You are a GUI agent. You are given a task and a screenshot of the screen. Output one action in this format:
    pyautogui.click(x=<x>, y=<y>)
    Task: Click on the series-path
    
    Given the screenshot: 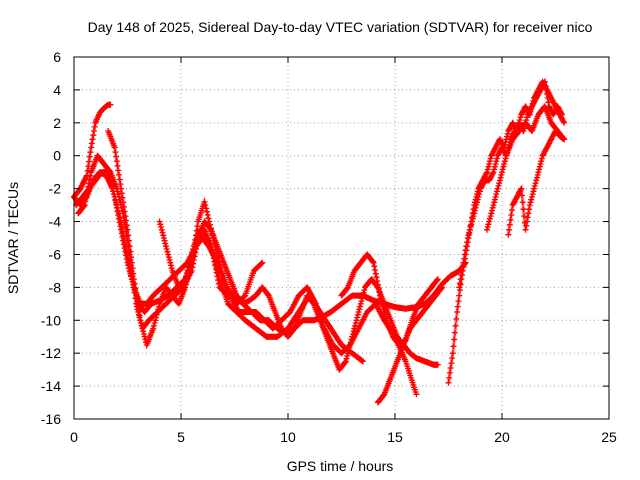 What is the action you would take?
    pyautogui.click(x=506, y=231)
    